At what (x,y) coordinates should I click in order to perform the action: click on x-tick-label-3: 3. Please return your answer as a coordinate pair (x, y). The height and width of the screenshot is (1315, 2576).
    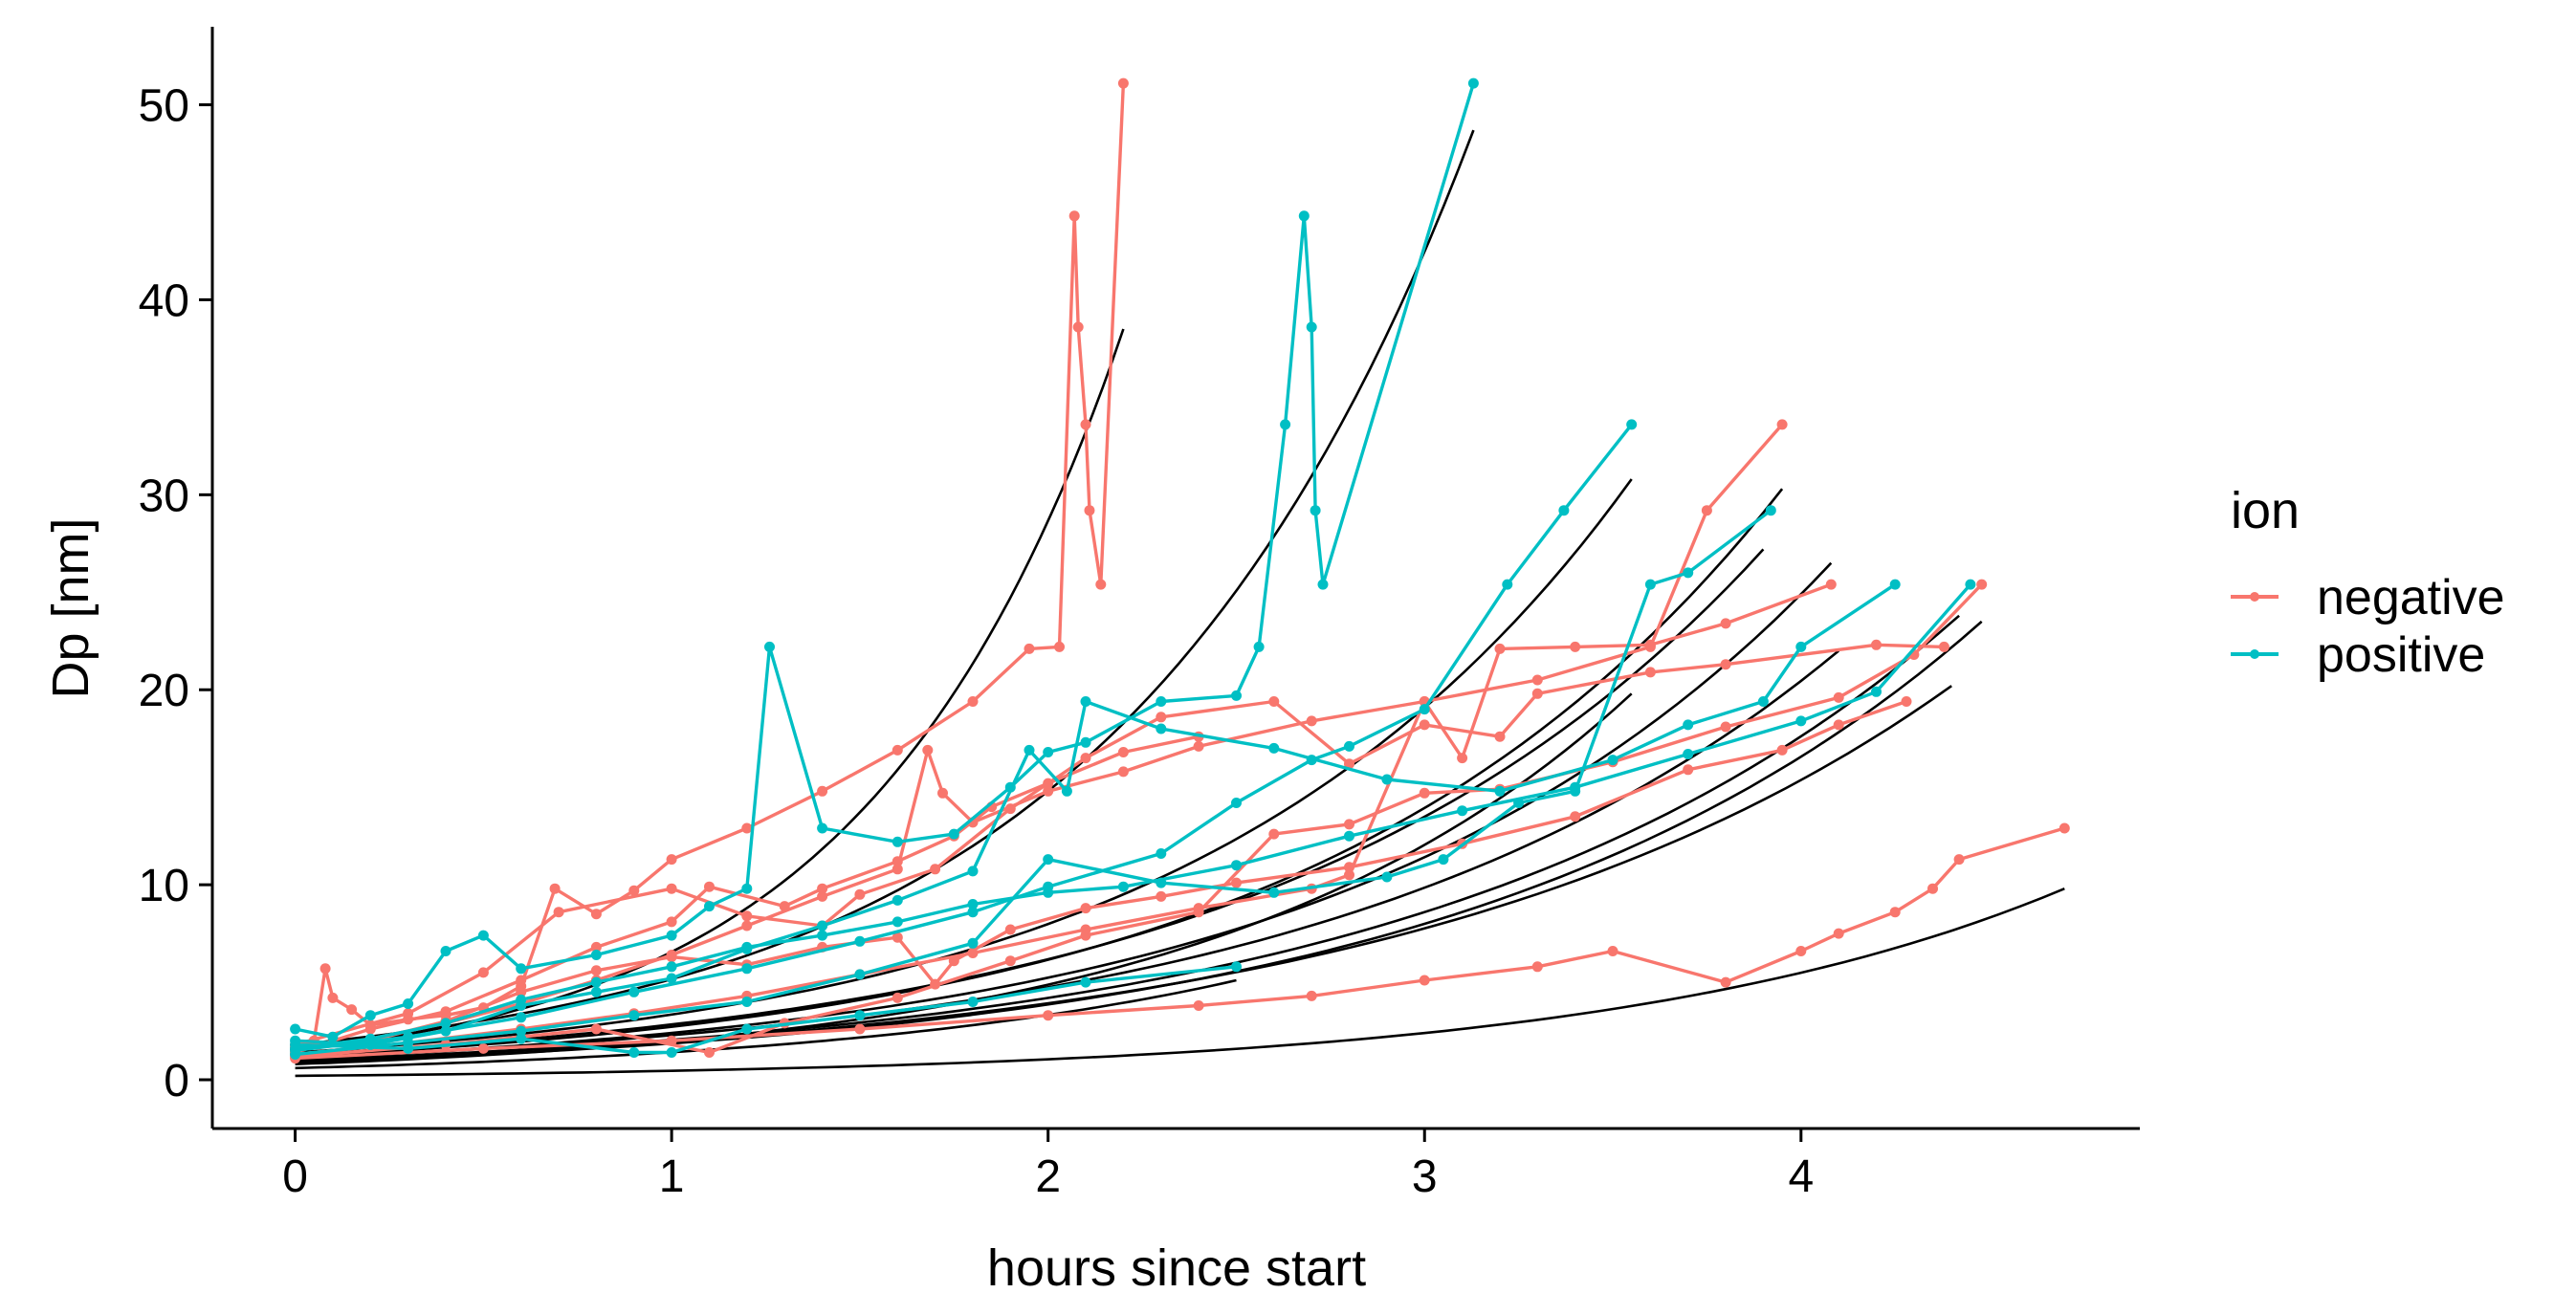
    Looking at the image, I should click on (1425, 1176).